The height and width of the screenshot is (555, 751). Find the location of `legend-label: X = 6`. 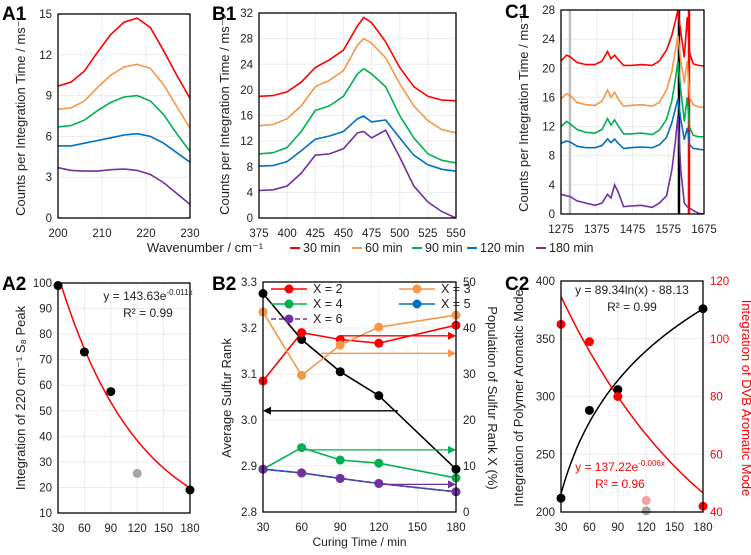

legend-label: X = 6 is located at coordinates (328, 319).